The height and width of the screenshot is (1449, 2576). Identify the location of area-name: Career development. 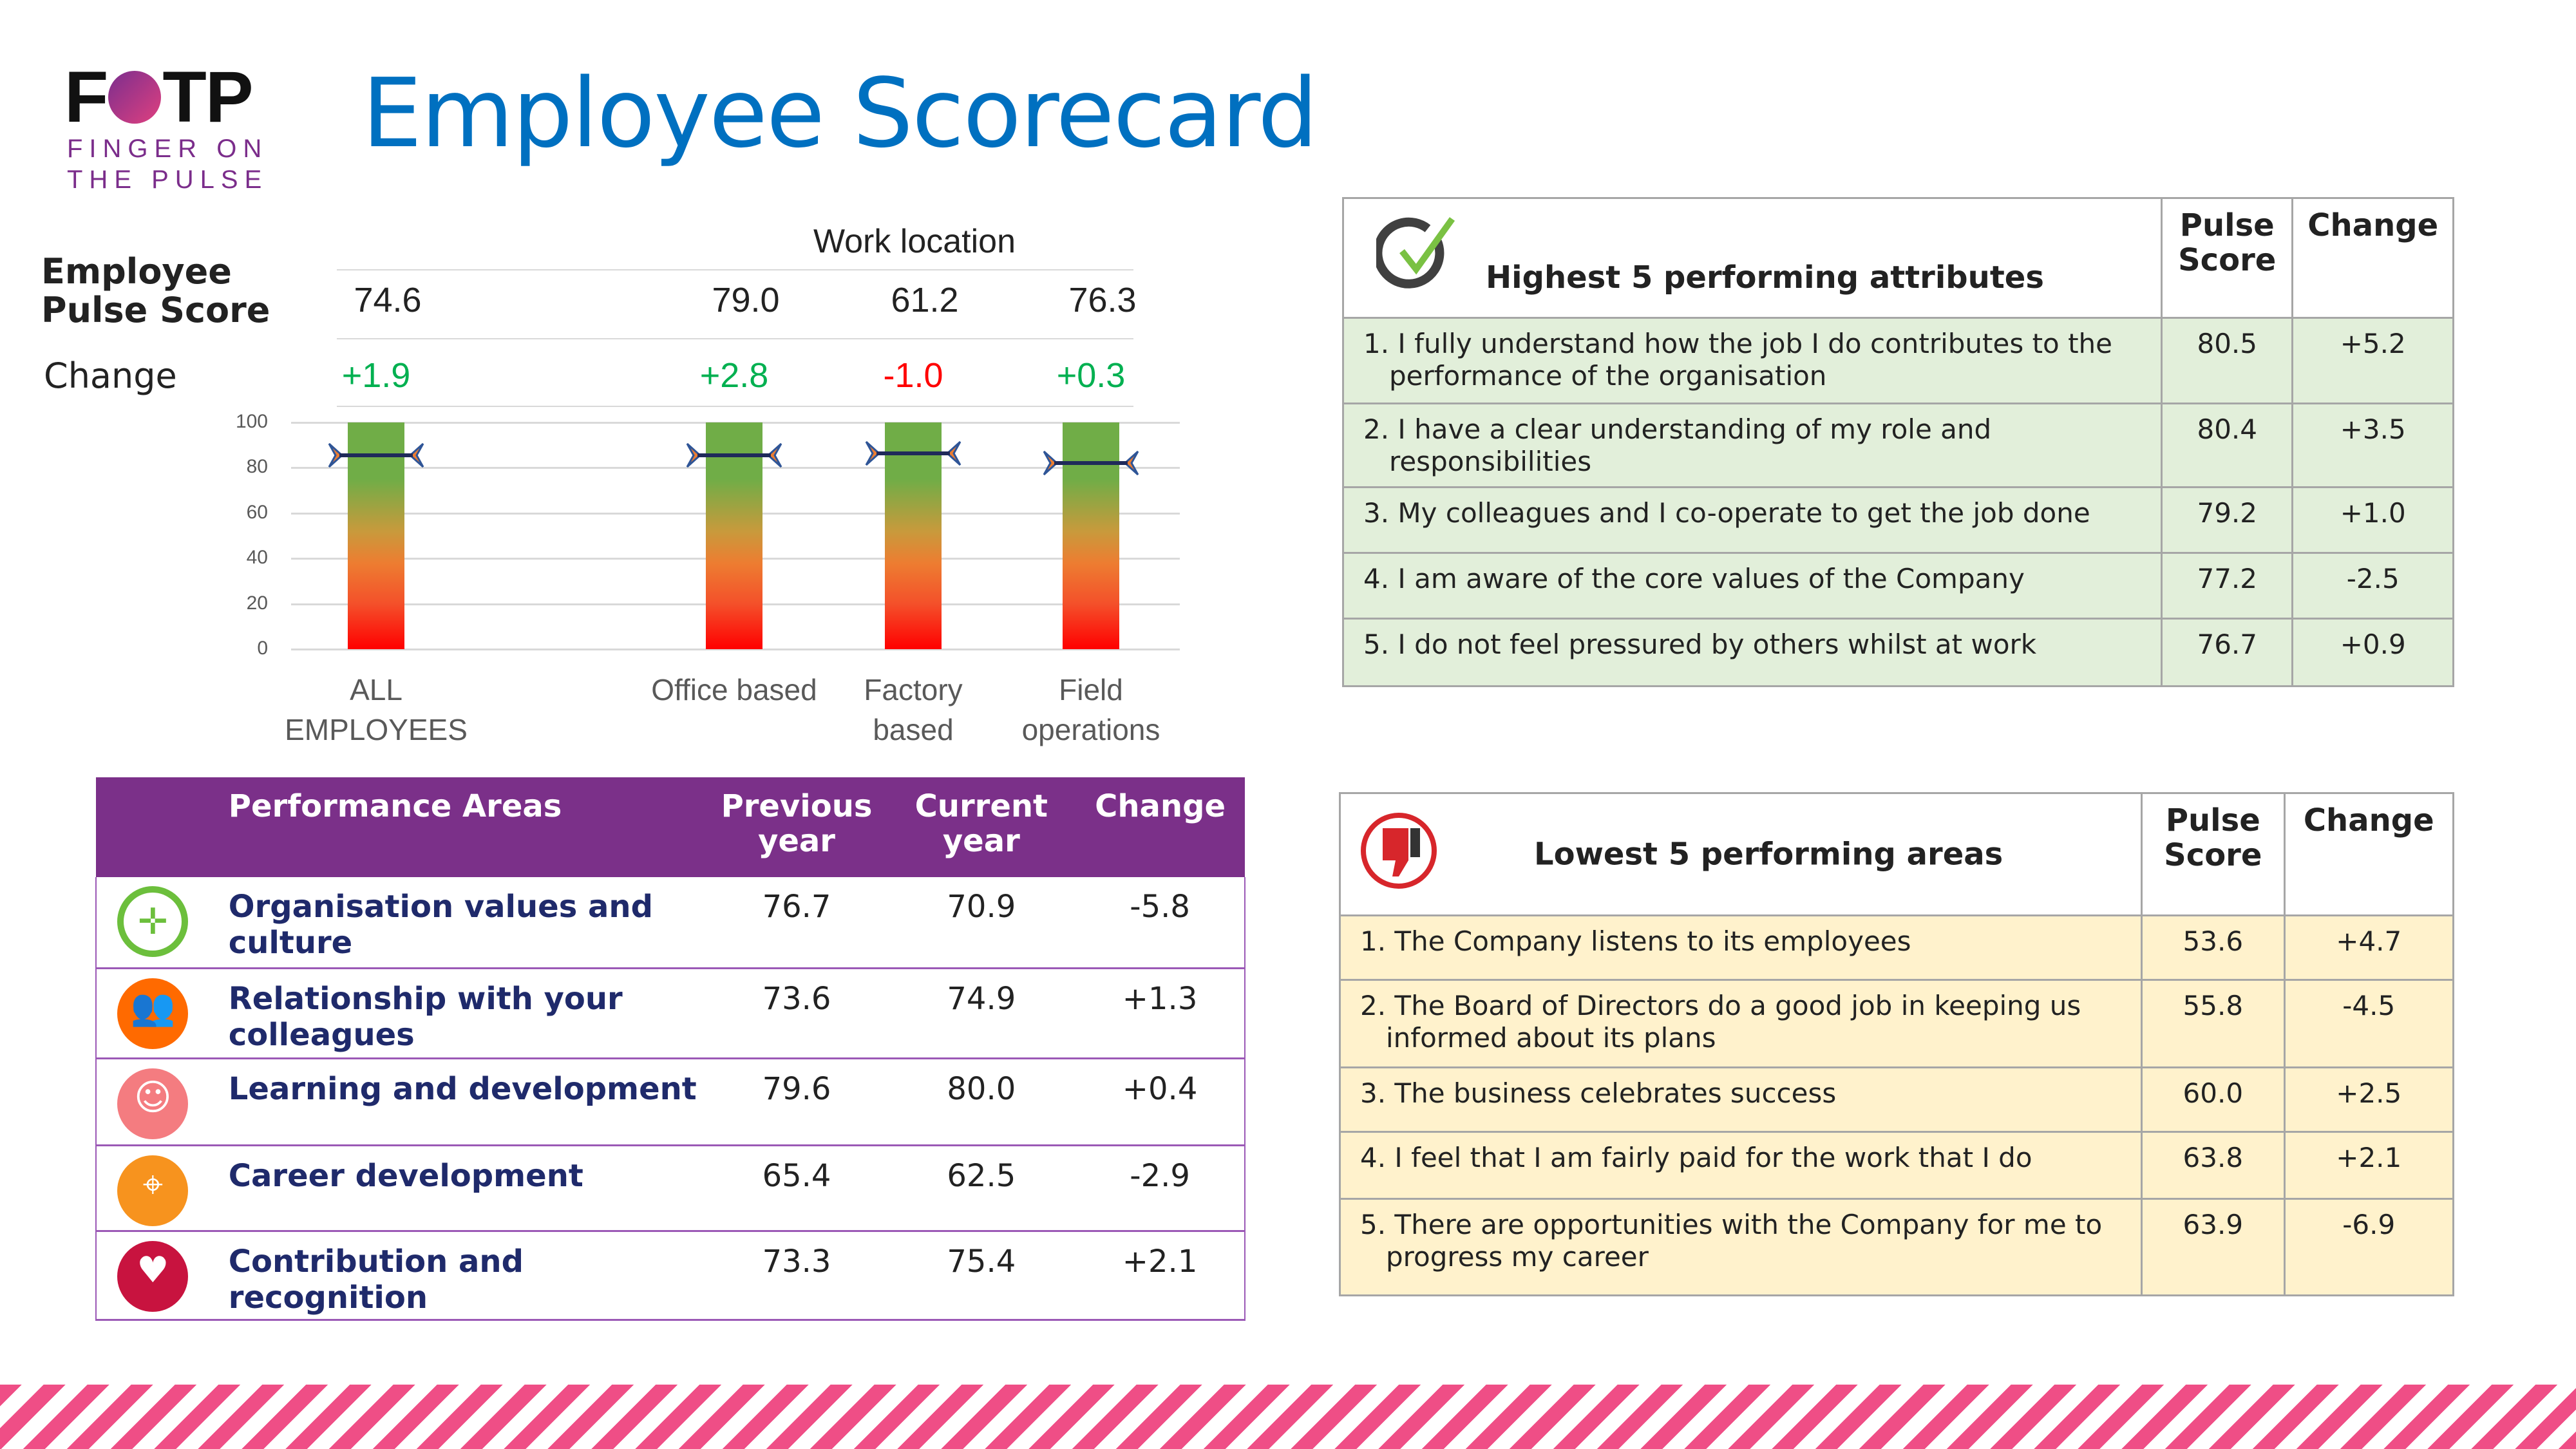
(458, 1189).